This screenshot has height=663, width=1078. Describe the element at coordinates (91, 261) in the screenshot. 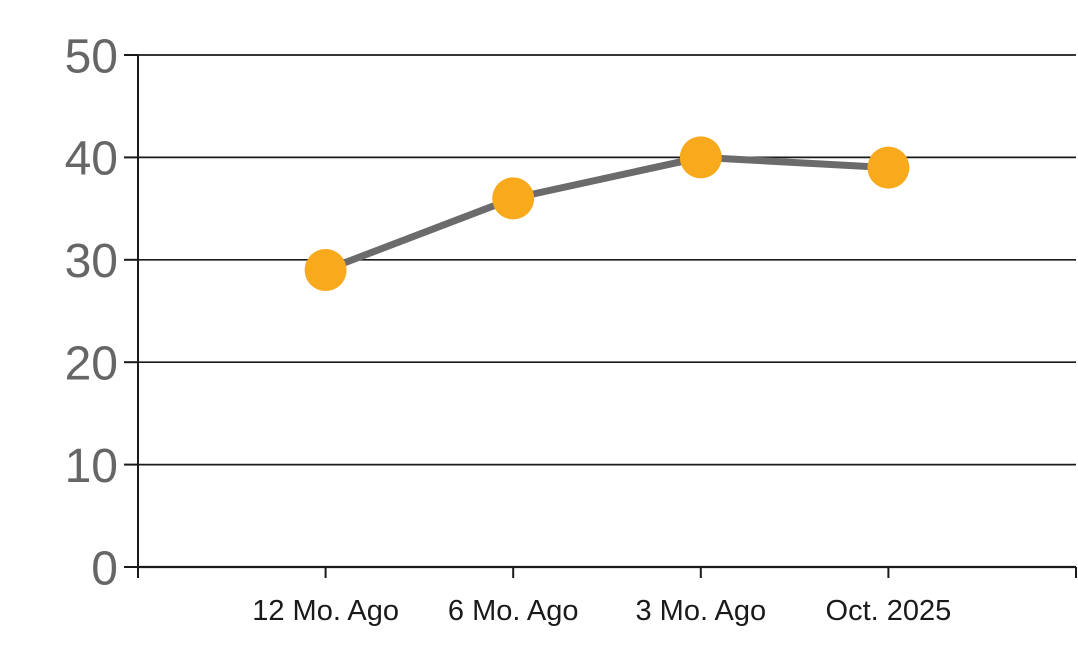

I see `y-tick-label: 30` at that location.